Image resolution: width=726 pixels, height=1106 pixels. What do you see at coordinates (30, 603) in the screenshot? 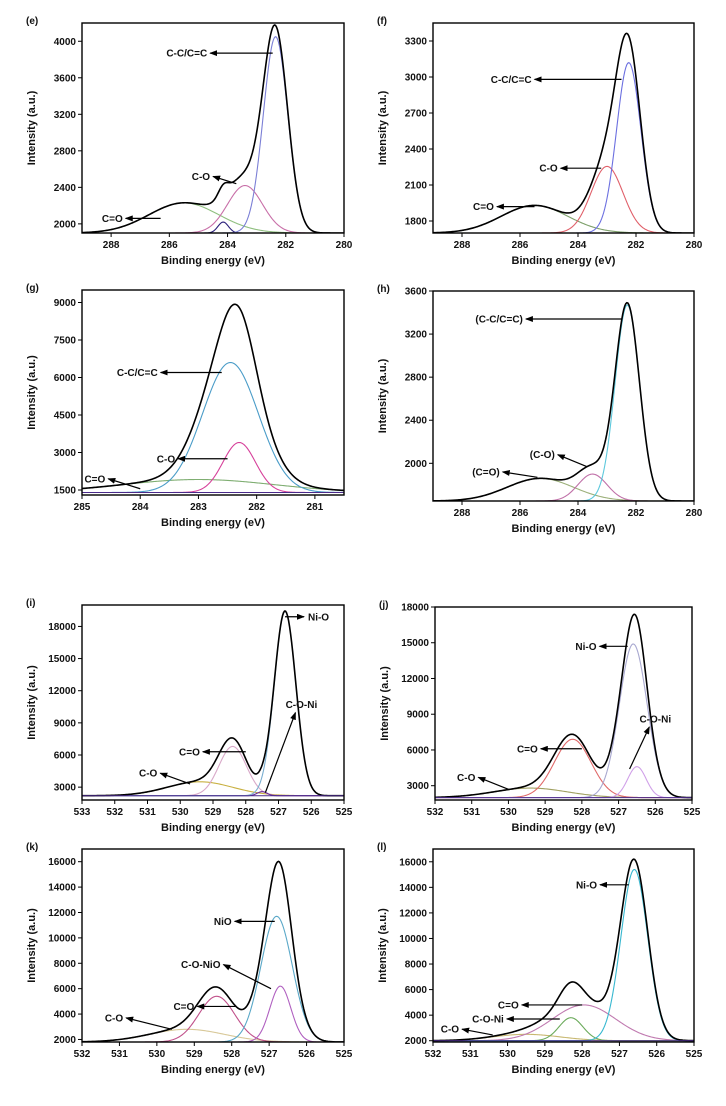
I see `panel-label: (i)` at bounding box center [30, 603].